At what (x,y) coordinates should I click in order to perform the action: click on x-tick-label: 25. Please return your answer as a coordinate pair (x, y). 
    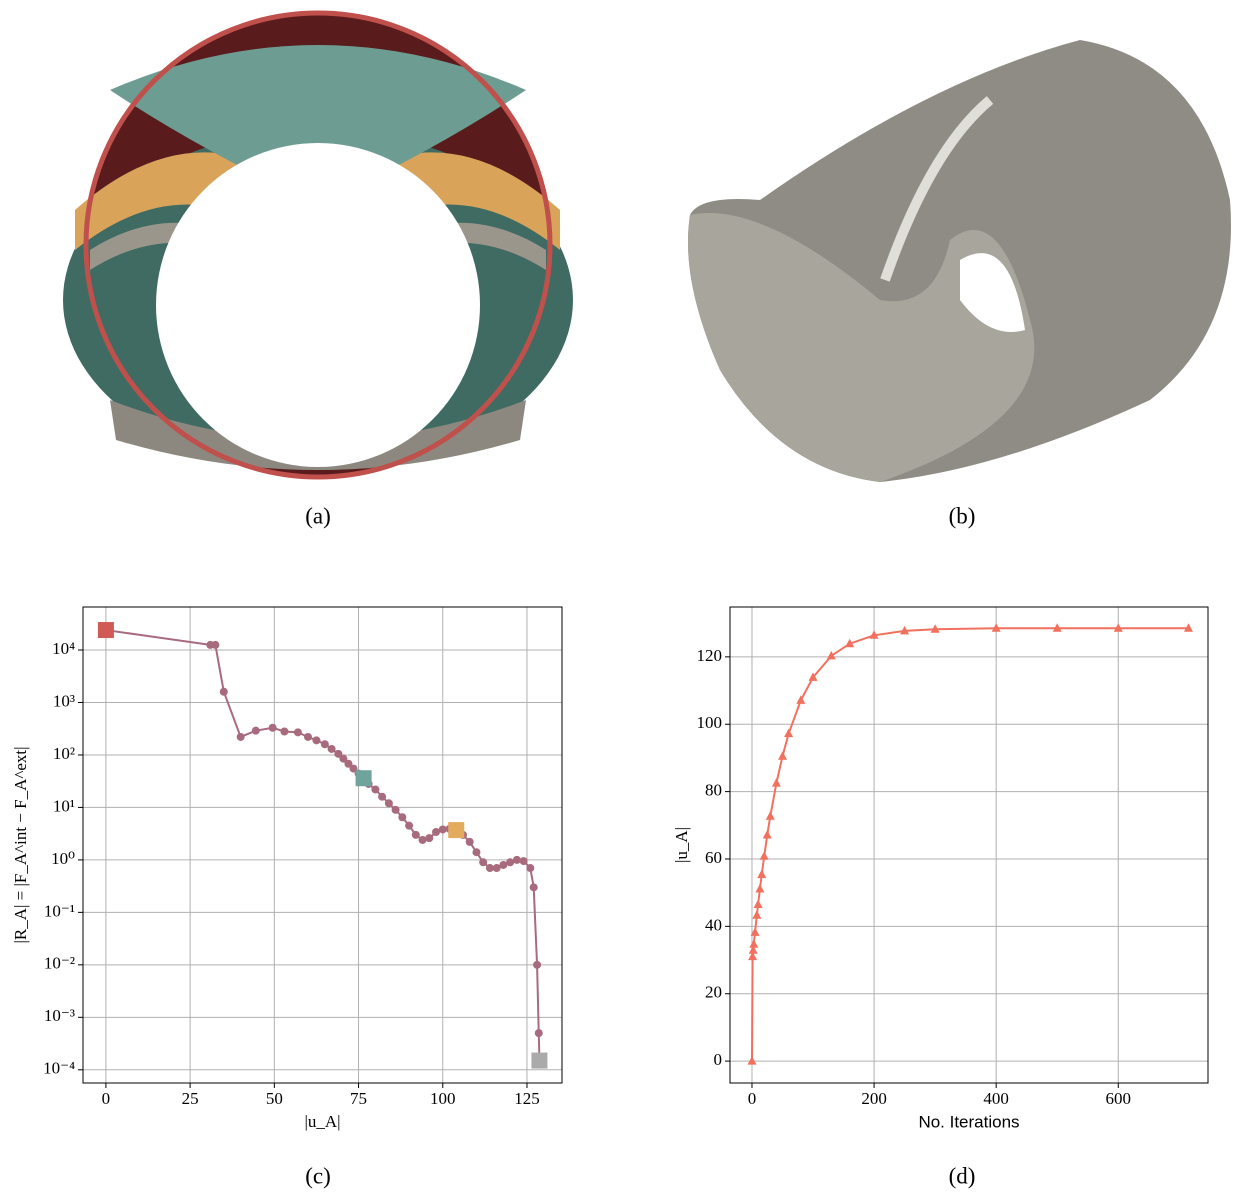
    Looking at the image, I should click on (190, 1098).